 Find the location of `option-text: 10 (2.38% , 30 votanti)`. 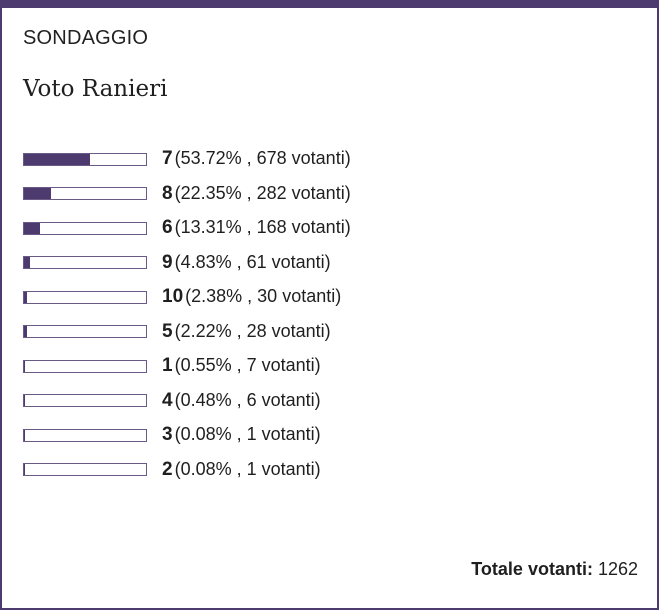

option-text: 10 (2.38% , 30 votanti) is located at coordinates (251, 297).